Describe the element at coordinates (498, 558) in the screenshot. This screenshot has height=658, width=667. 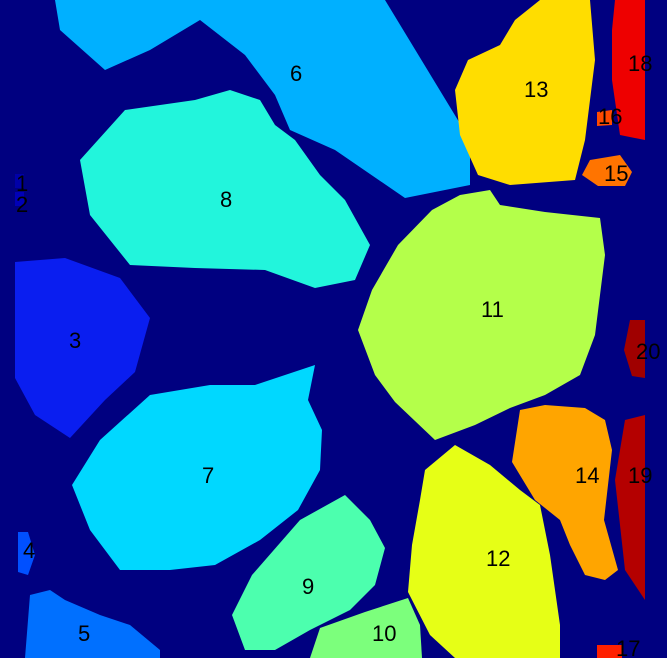
I see `region-label-12: 12` at that location.